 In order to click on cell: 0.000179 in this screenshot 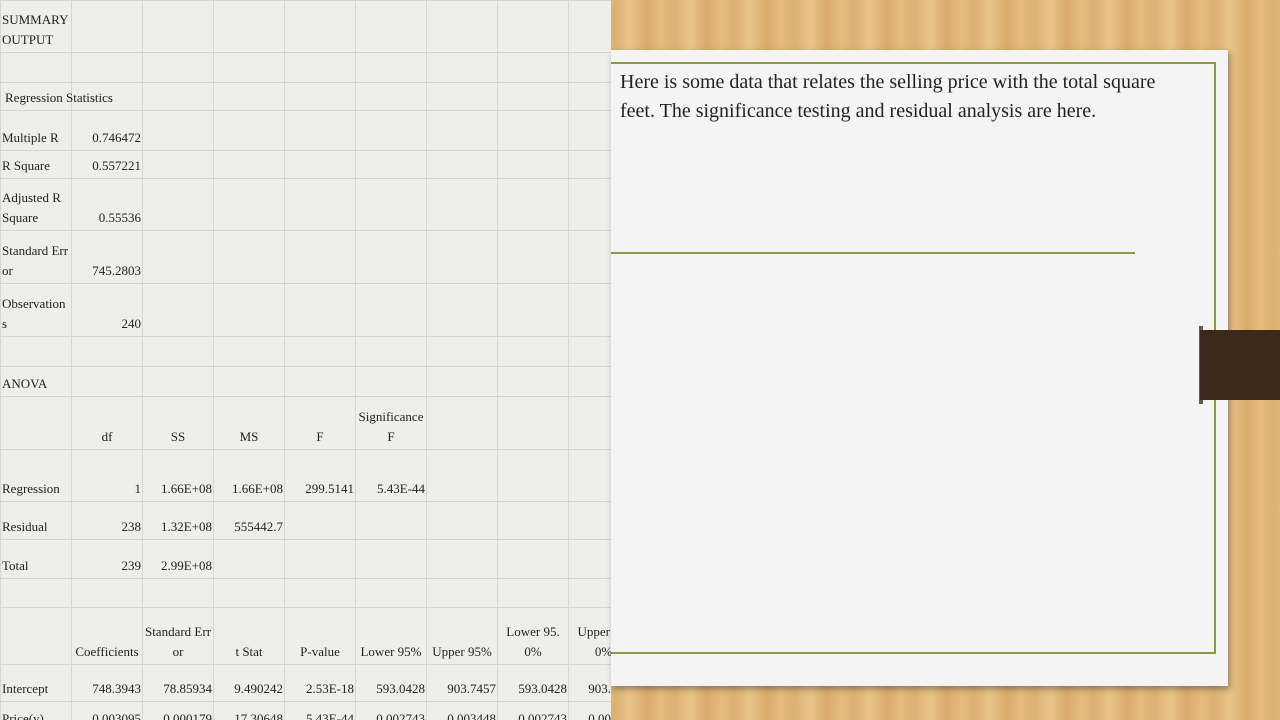, I will do `click(178, 710)`.